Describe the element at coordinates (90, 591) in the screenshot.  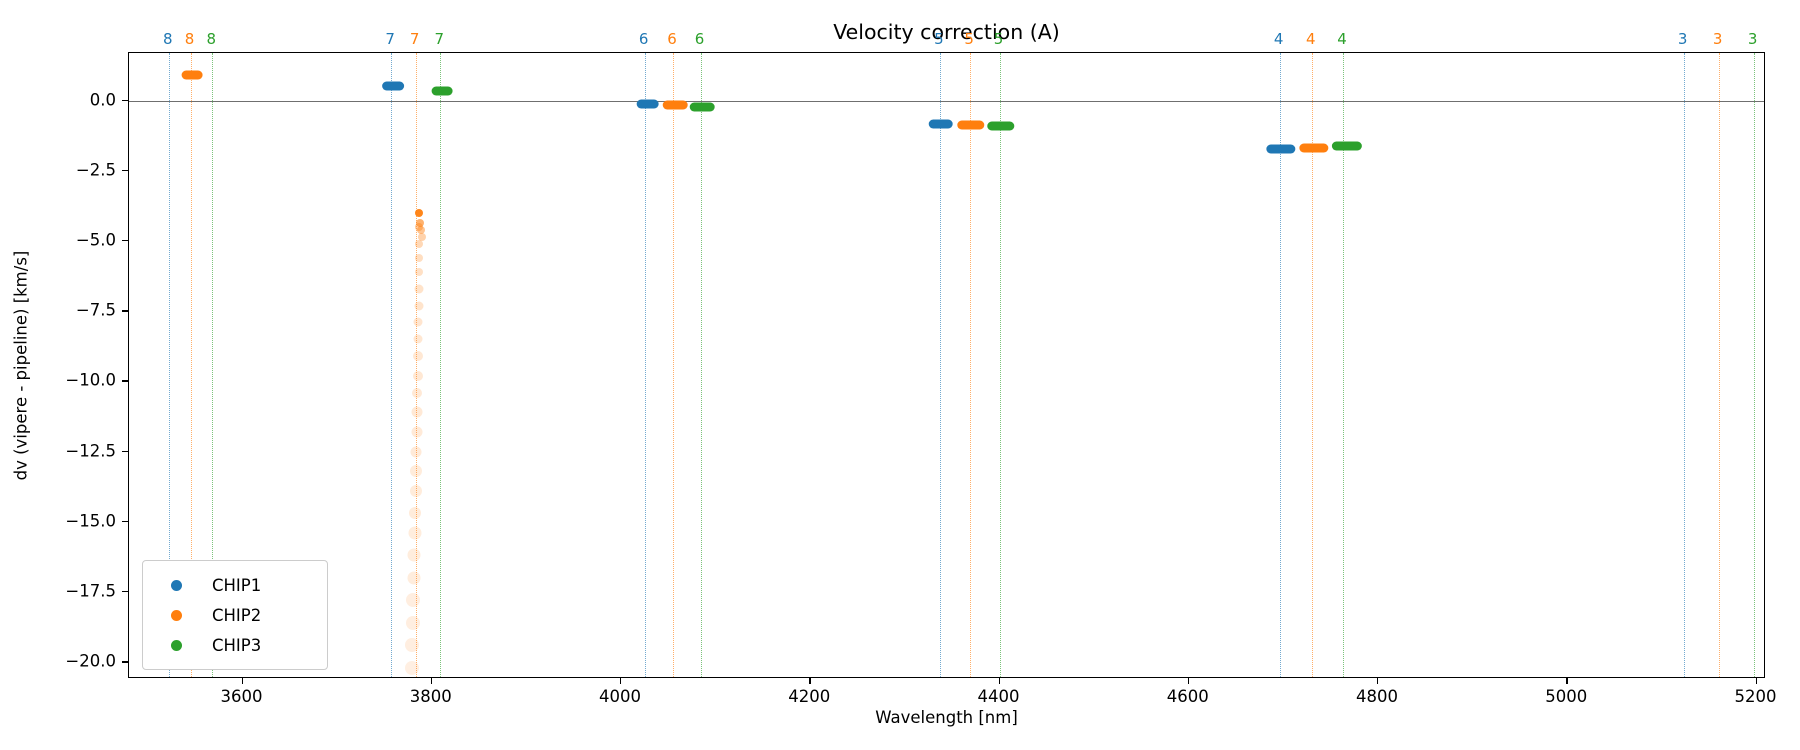
I see `y-tick-label: −17.5` at that location.